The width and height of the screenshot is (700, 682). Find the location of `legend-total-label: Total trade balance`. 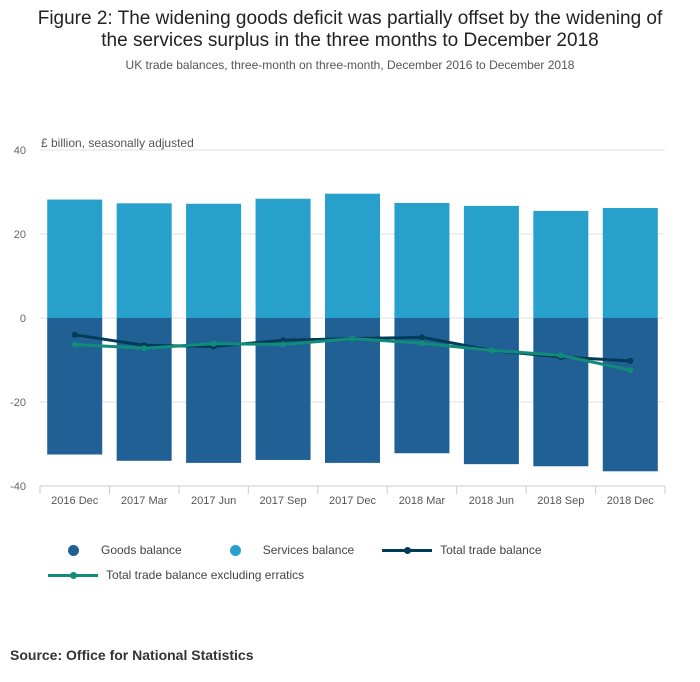

legend-total-label: Total trade balance is located at coordinates (491, 550).